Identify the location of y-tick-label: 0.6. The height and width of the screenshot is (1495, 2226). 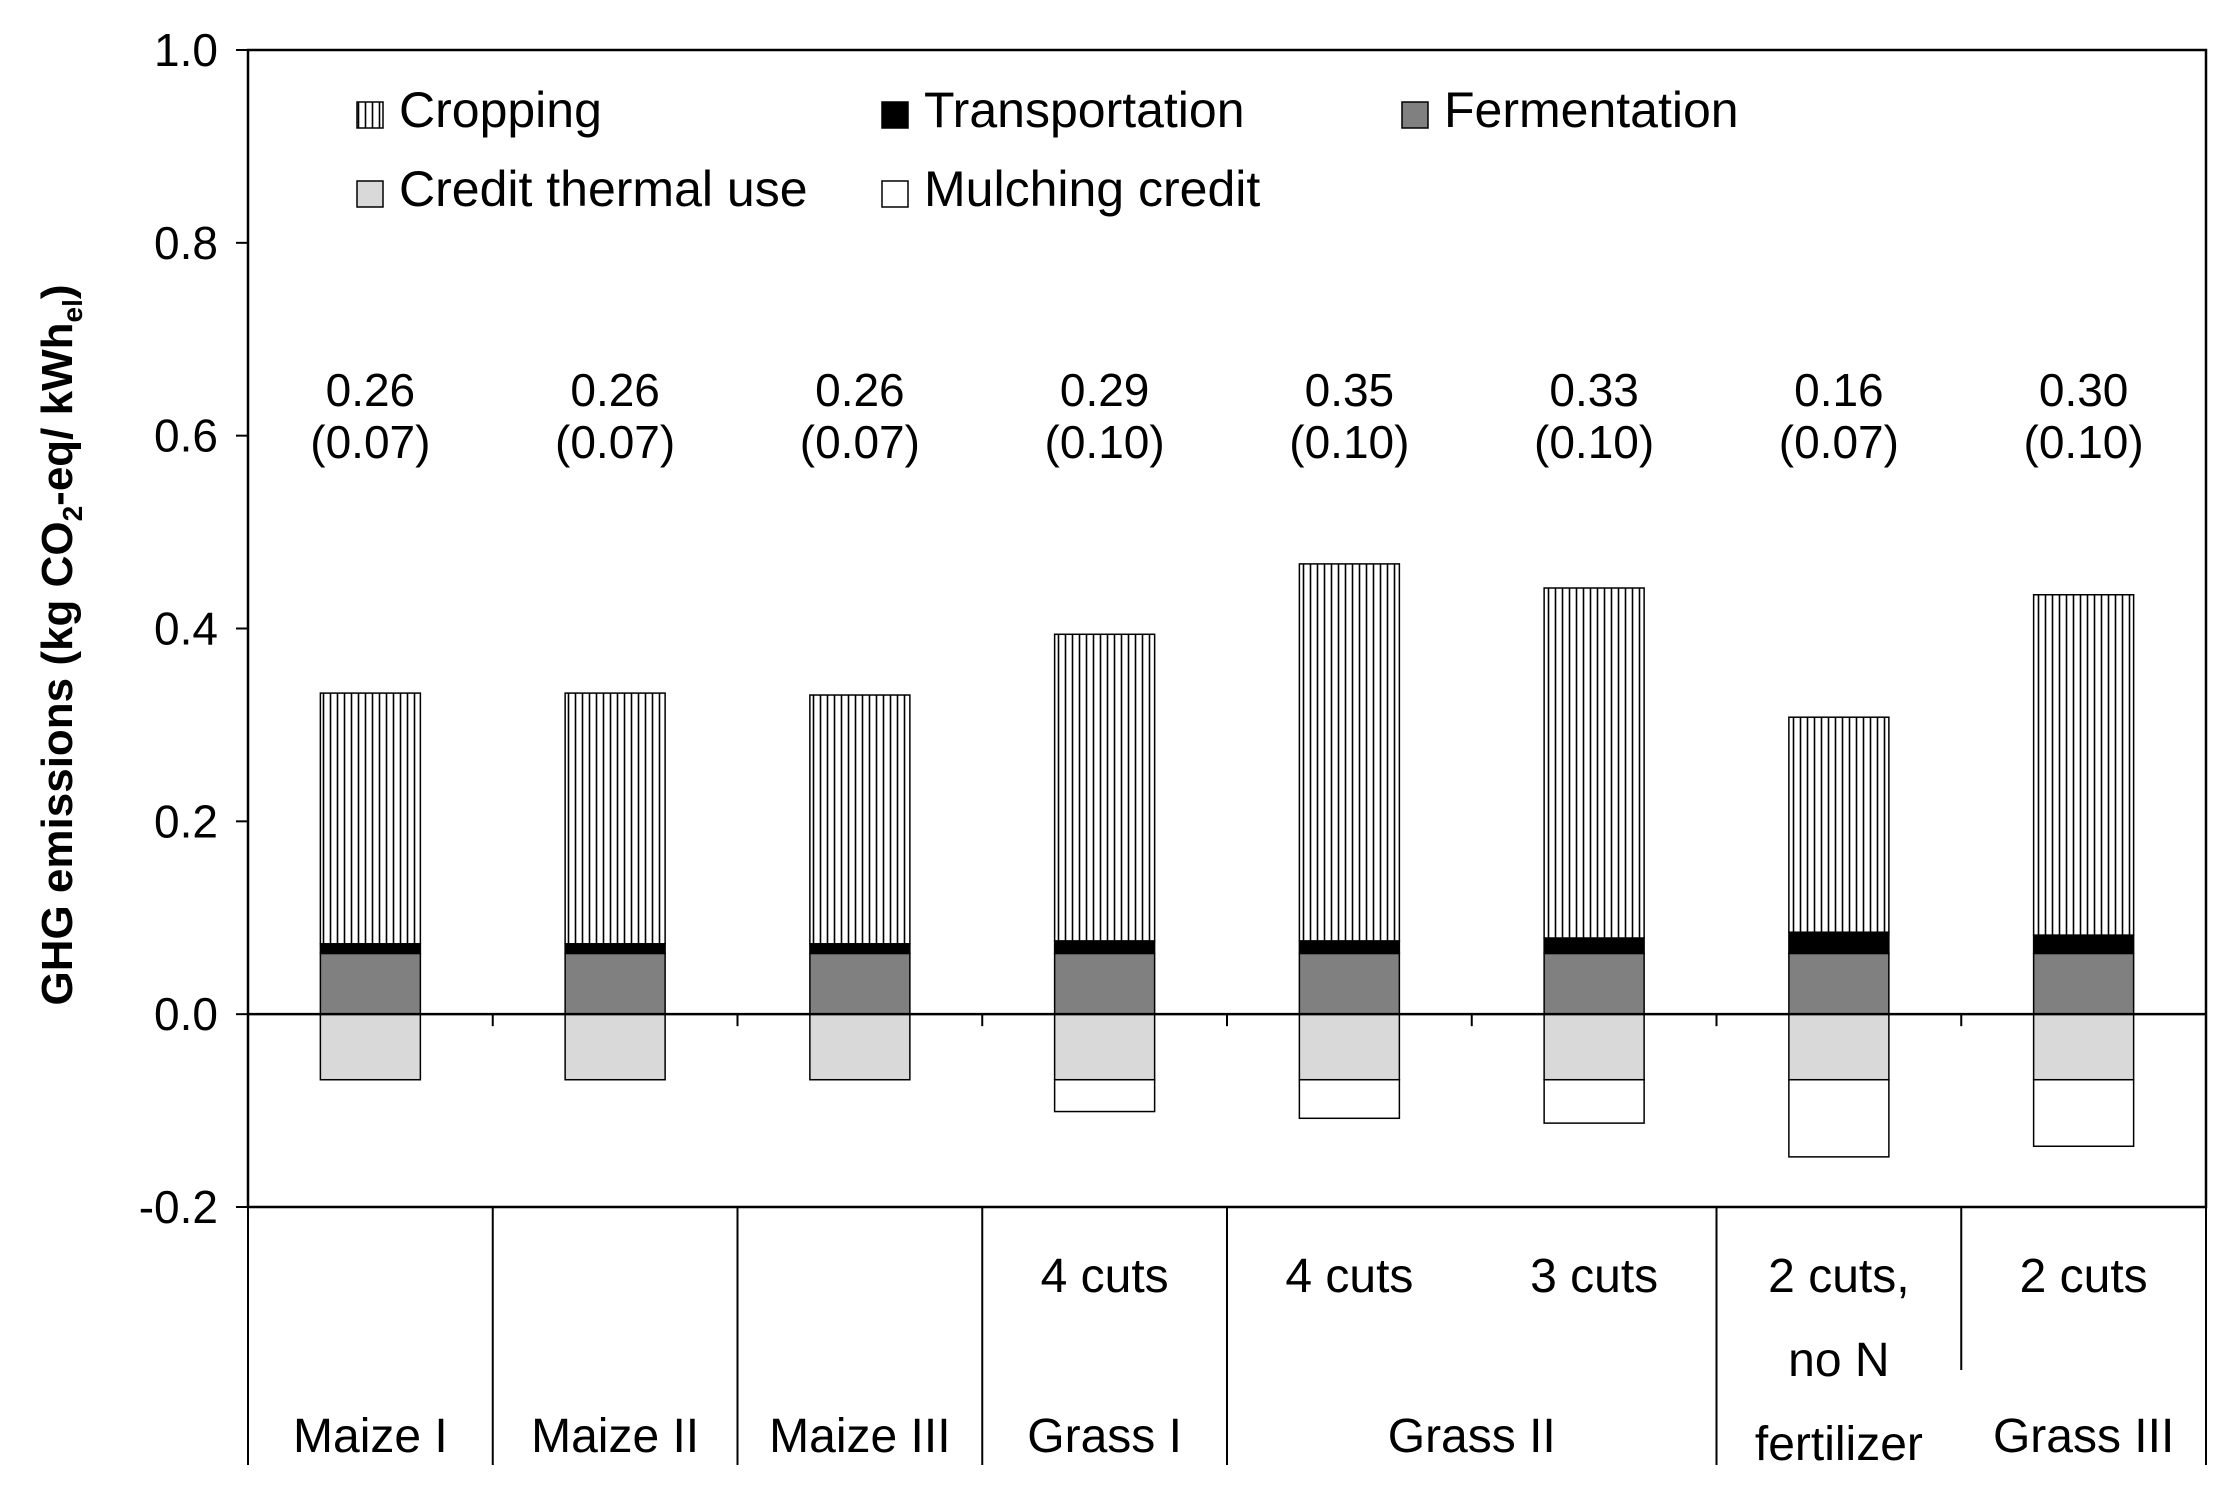
(186, 436).